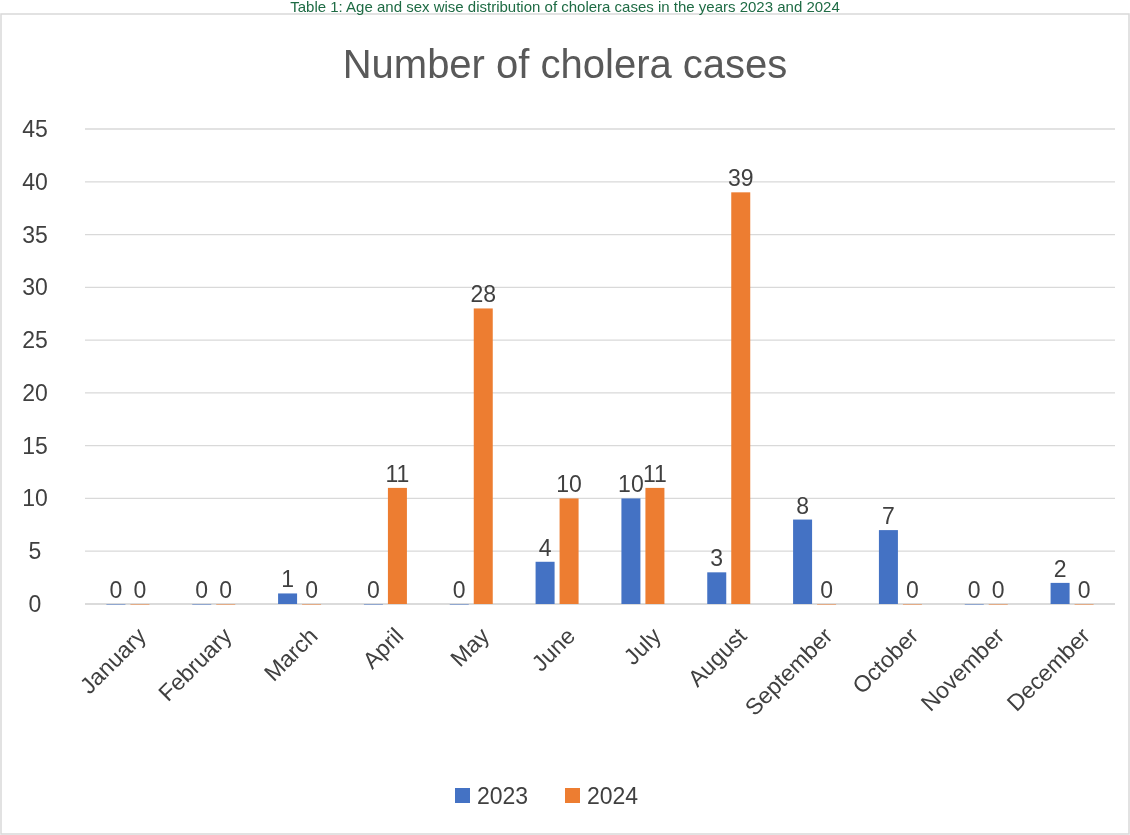 The height and width of the screenshot is (835, 1130). I want to click on y-tick-label: 5, so click(35, 551).